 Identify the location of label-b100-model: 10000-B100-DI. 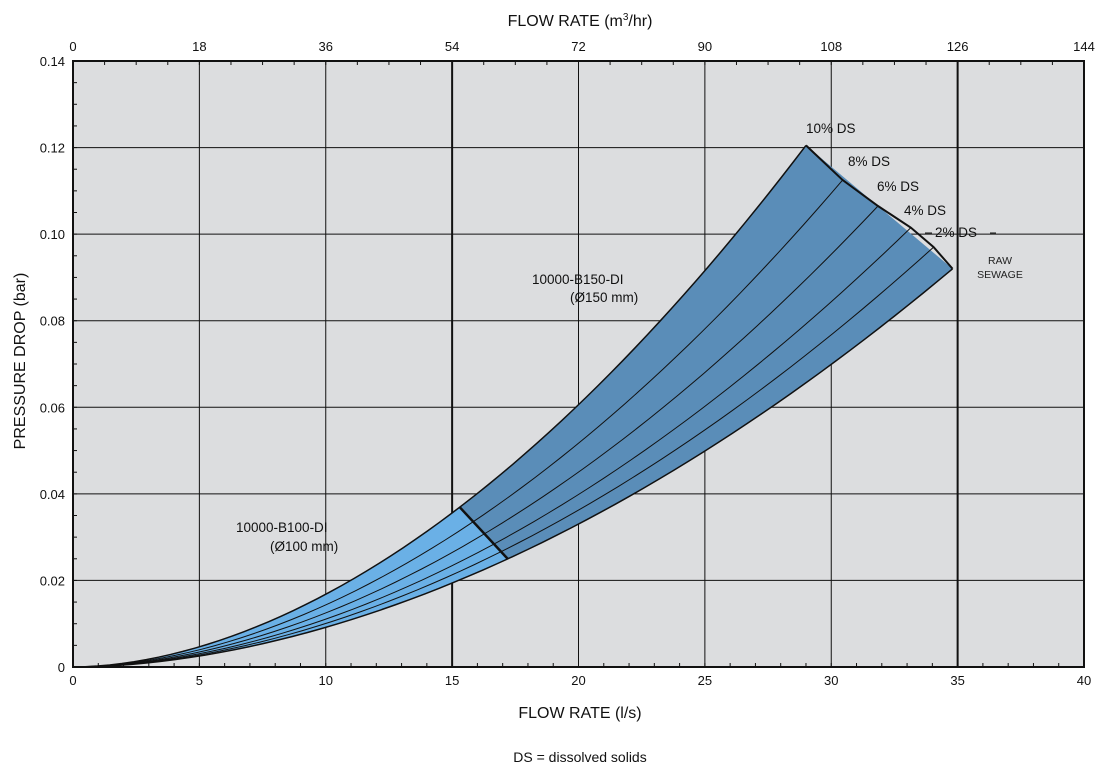
(282, 527).